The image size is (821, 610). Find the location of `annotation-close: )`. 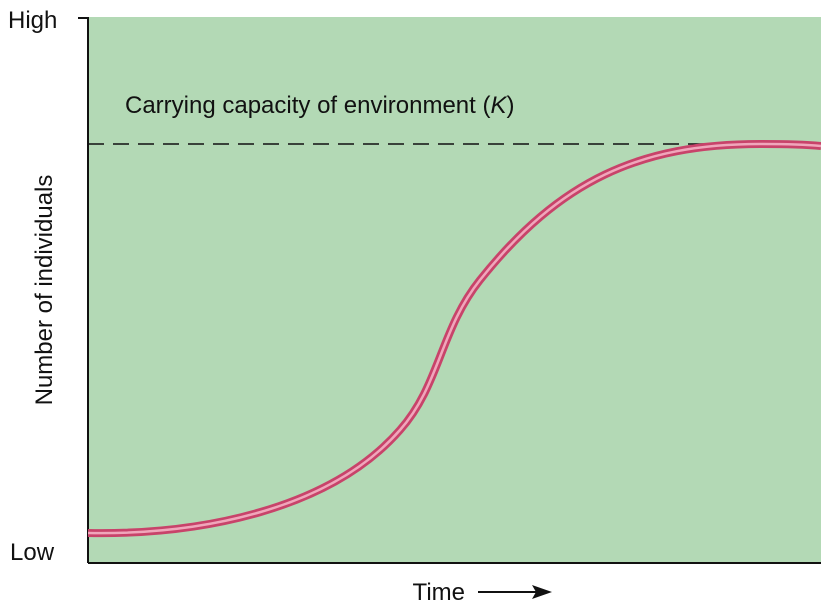

annotation-close: ) is located at coordinates (511, 105).